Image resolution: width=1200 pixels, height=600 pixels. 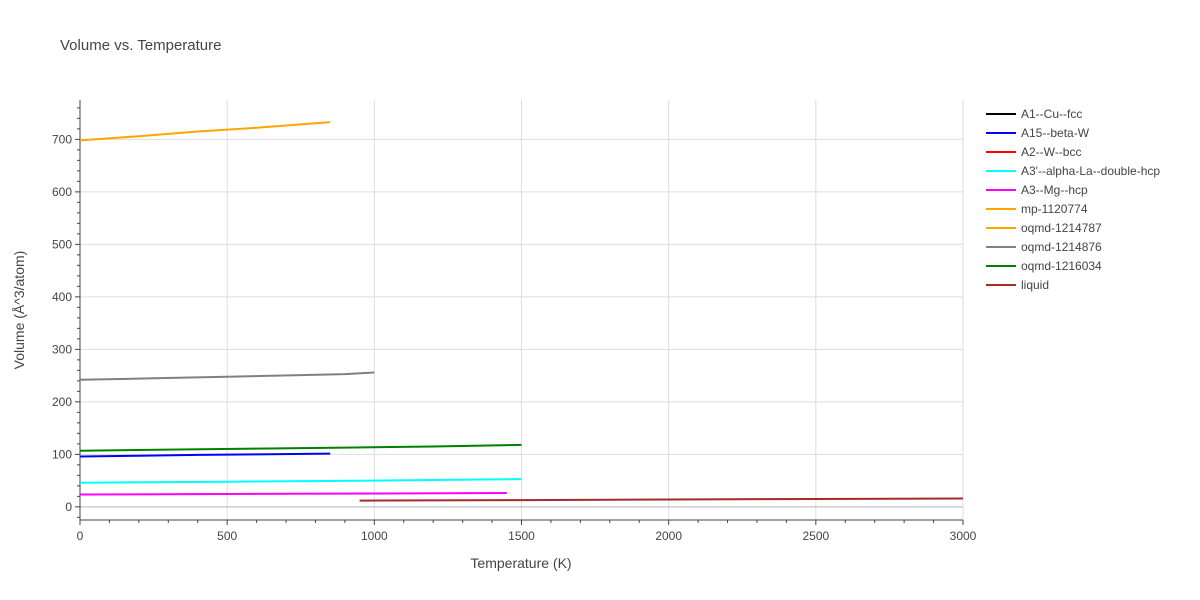 What do you see at coordinates (1051, 152) in the screenshot?
I see `legend-label: A2--W--bcc` at bounding box center [1051, 152].